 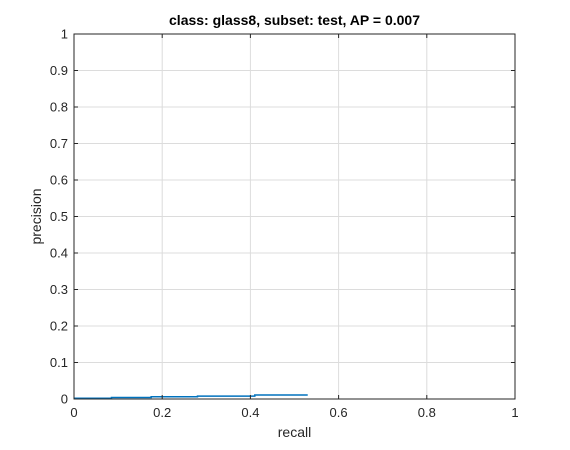 What do you see at coordinates (162, 412) in the screenshot?
I see `x-tick-label: 0.2` at bounding box center [162, 412].